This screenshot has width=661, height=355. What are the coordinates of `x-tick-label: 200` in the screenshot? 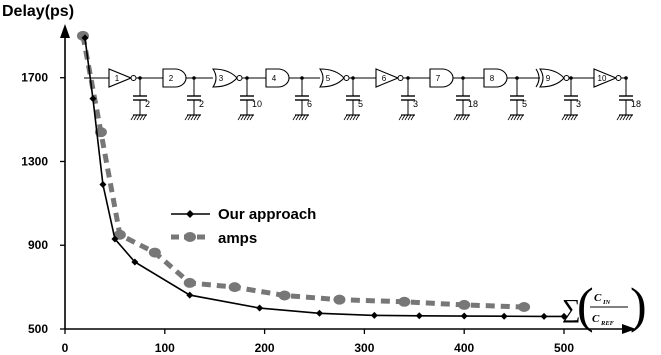 It's located at (265, 348).